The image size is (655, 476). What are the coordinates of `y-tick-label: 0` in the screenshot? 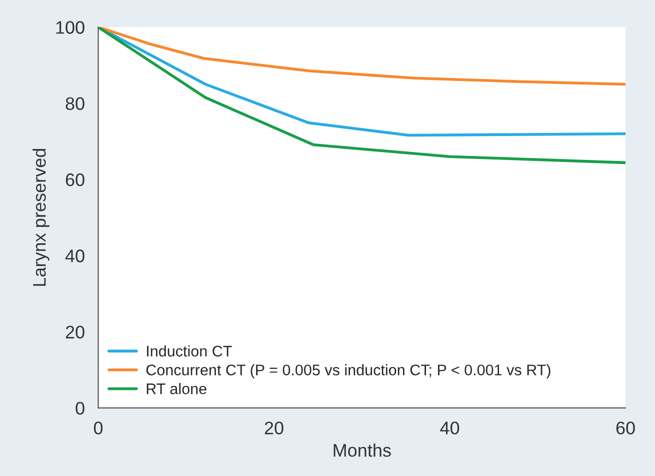 It's located at (80, 408).